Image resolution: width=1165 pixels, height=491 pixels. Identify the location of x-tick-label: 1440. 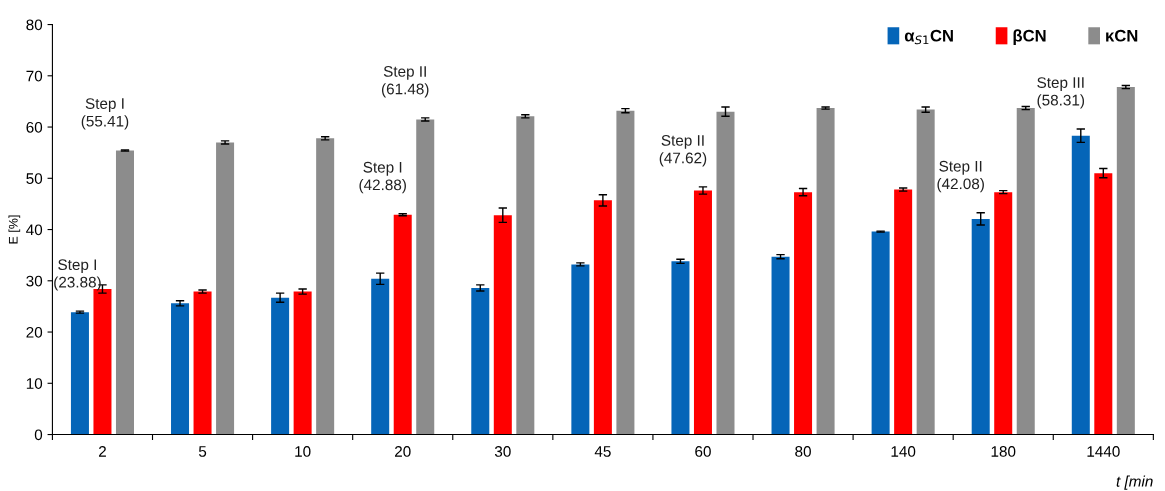
(1103, 451).